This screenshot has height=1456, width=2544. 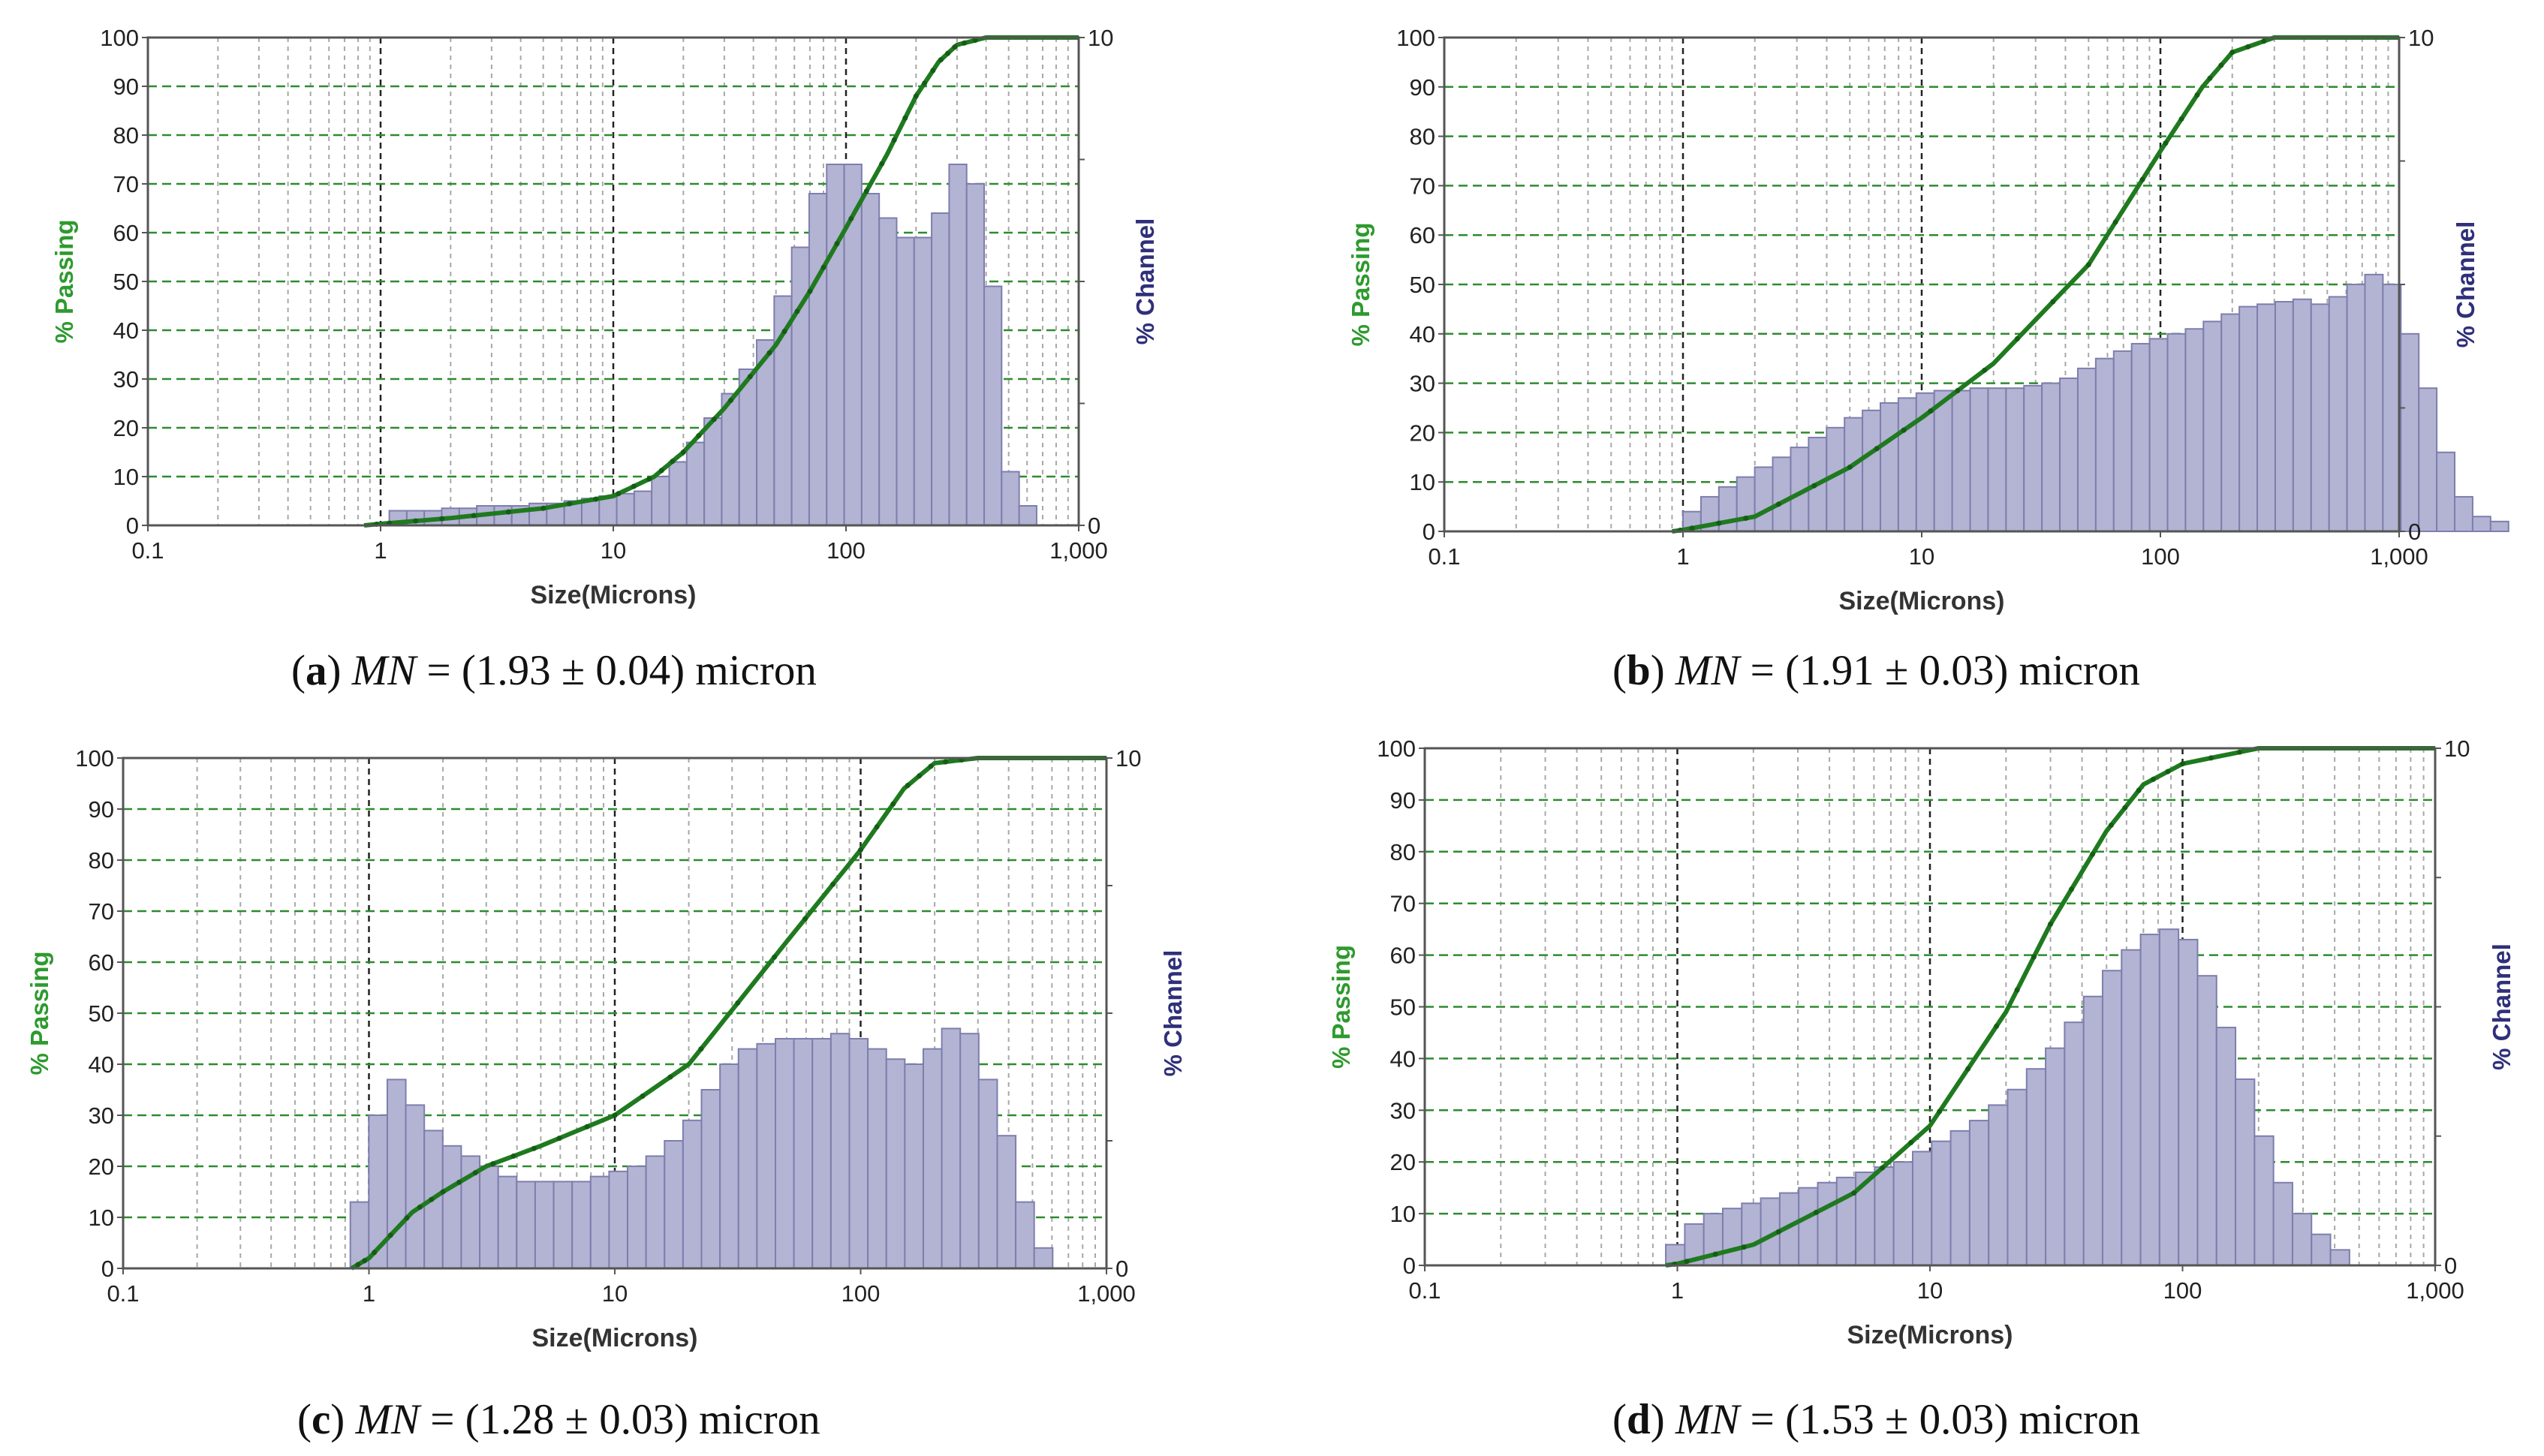 What do you see at coordinates (554, 670) in the screenshot?
I see `panel-caption: (a) MN = (1.93 ± 0.04) micron` at bounding box center [554, 670].